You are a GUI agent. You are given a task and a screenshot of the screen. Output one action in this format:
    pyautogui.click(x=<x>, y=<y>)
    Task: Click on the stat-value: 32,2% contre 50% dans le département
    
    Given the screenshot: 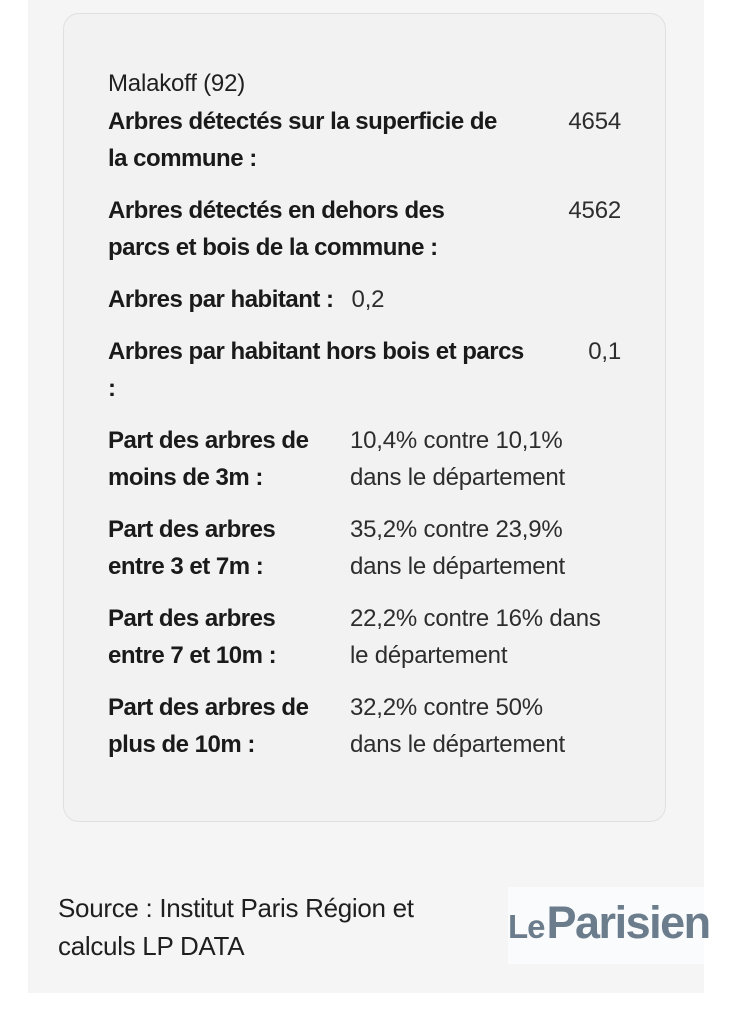 What is the action you would take?
    pyautogui.click(x=458, y=726)
    